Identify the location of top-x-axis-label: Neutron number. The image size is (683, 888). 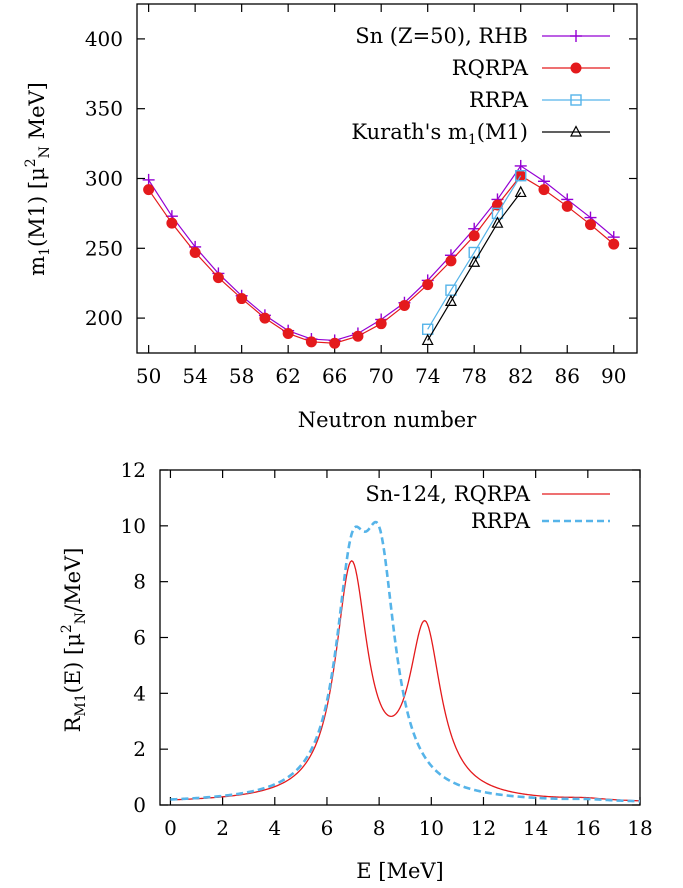
(387, 420).